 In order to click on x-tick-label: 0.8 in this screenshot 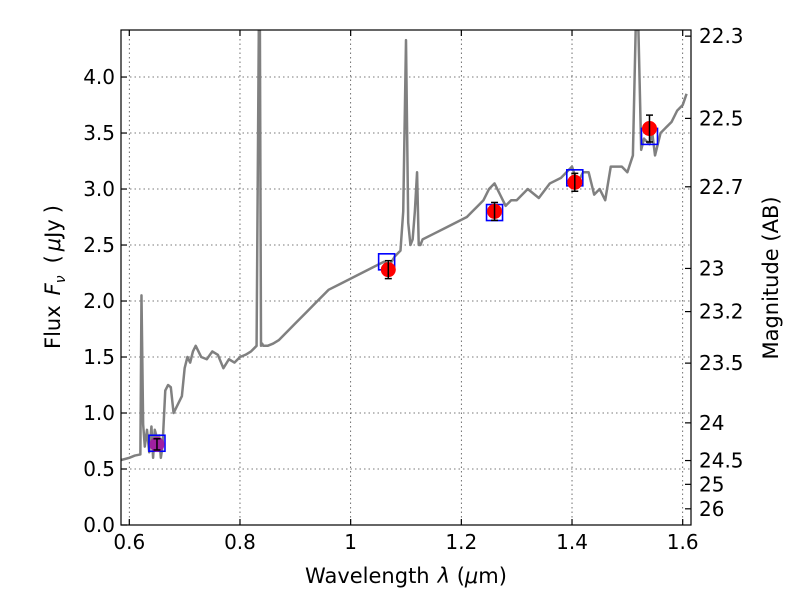, I will do `click(240, 542)`.